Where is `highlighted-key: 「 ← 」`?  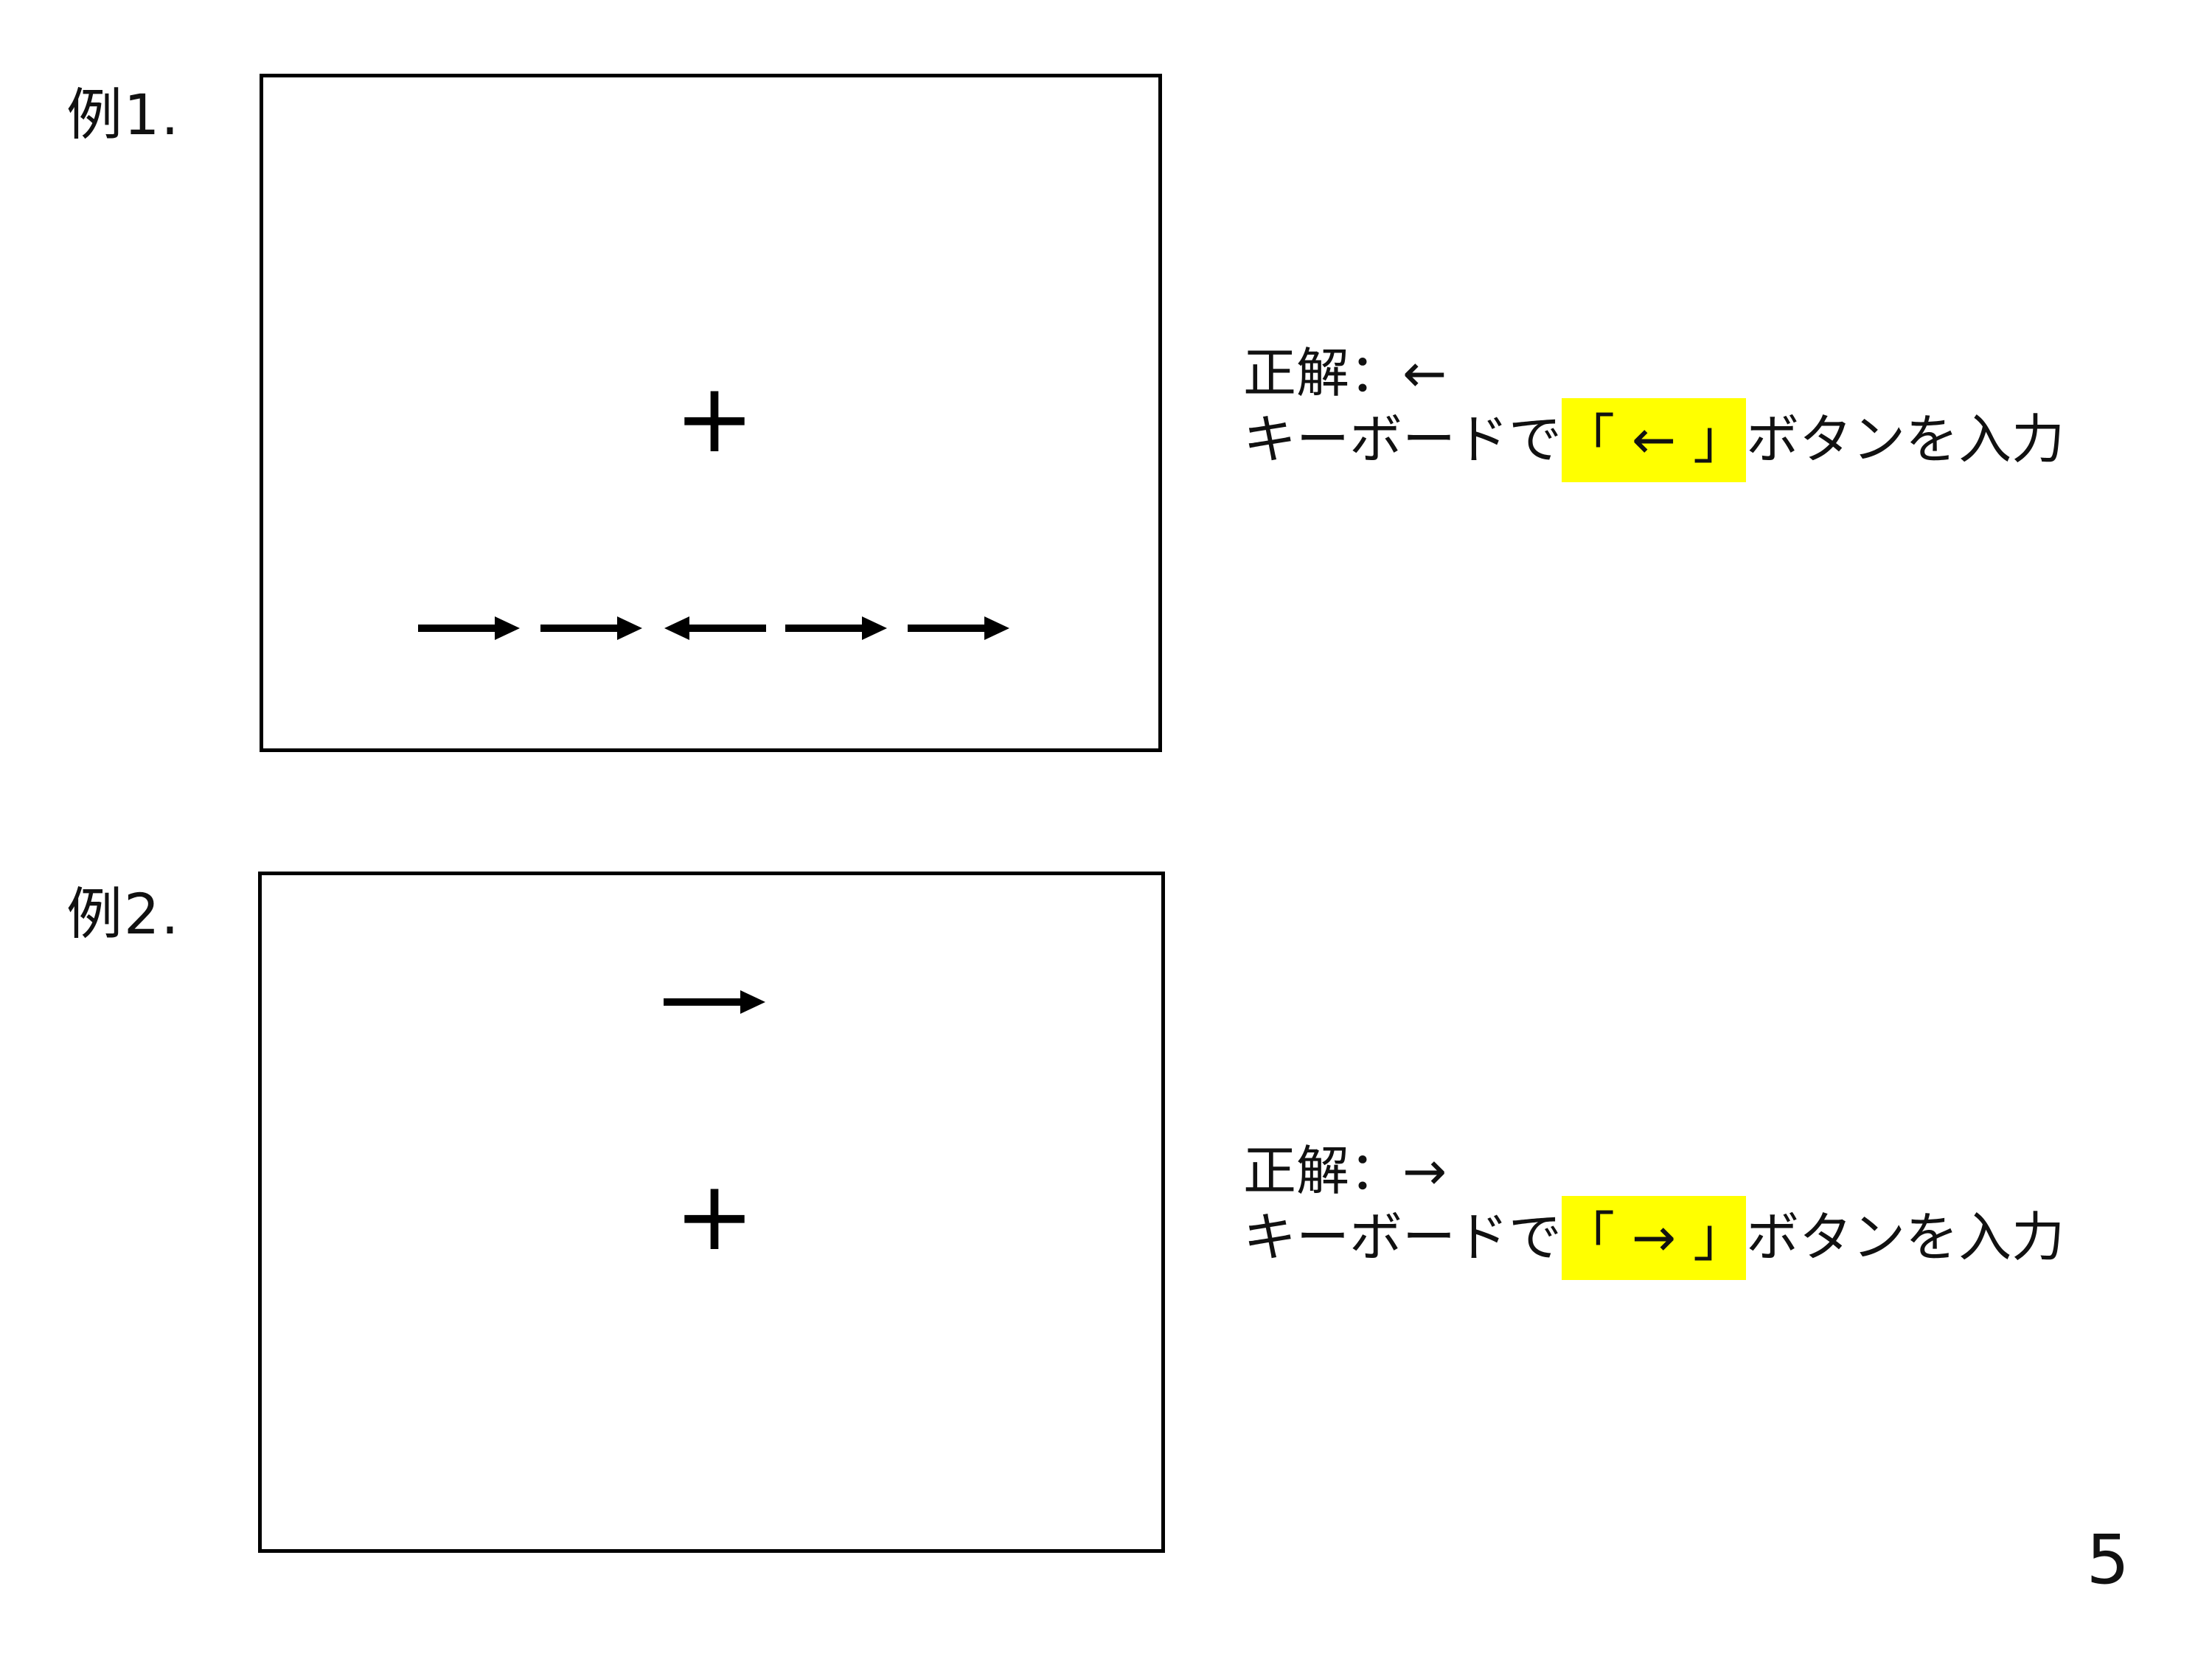
highlighted-key: 「 ← 」 is located at coordinates (1654, 440).